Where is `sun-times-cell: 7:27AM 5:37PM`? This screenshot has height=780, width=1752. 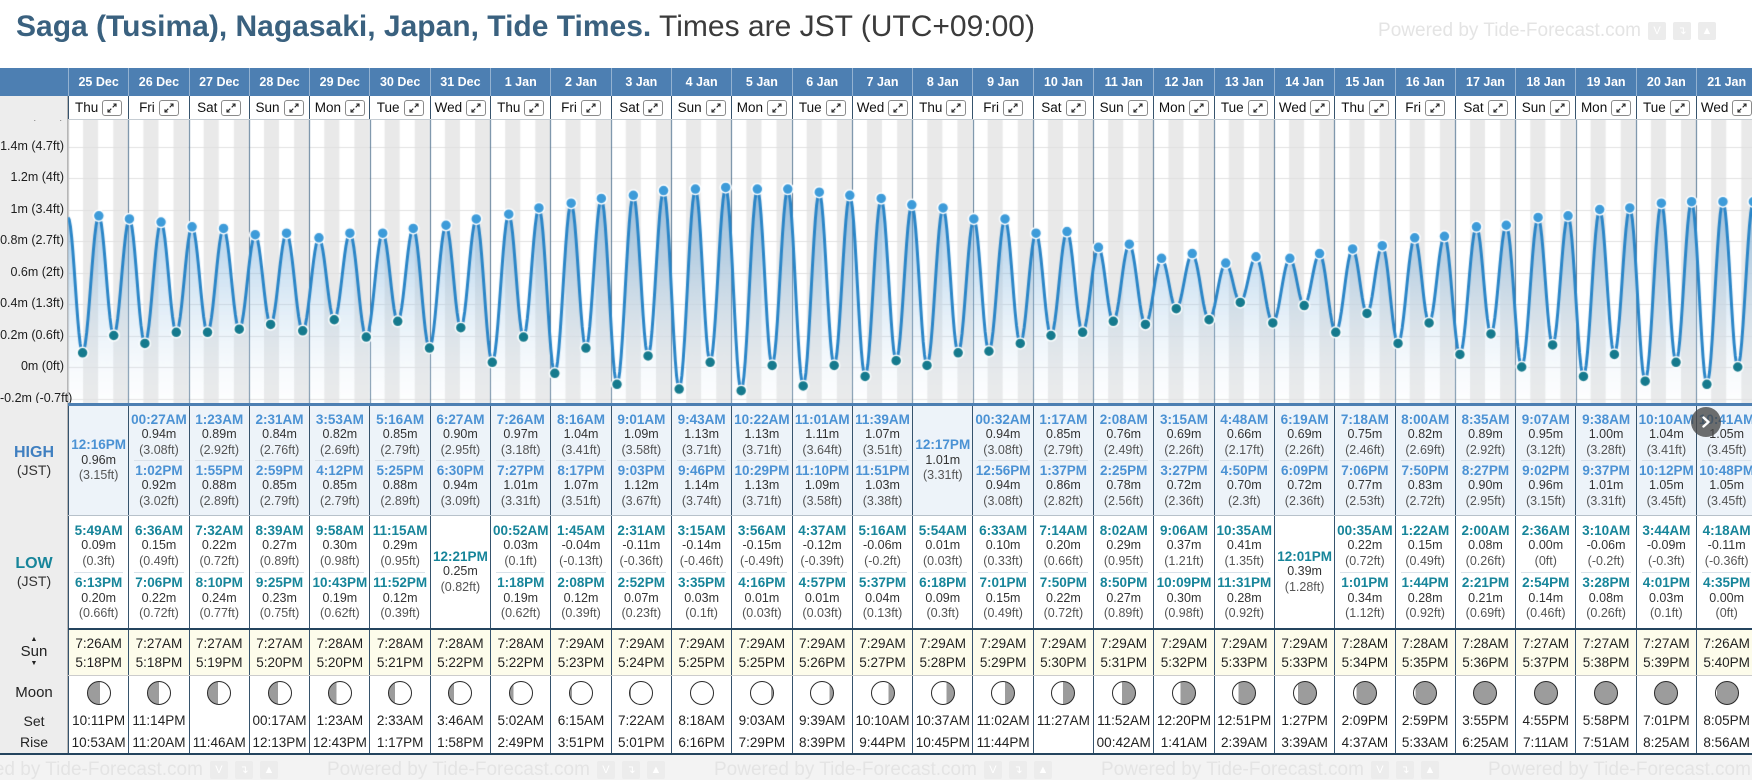 sun-times-cell: 7:27AM 5:37PM is located at coordinates (1545, 652).